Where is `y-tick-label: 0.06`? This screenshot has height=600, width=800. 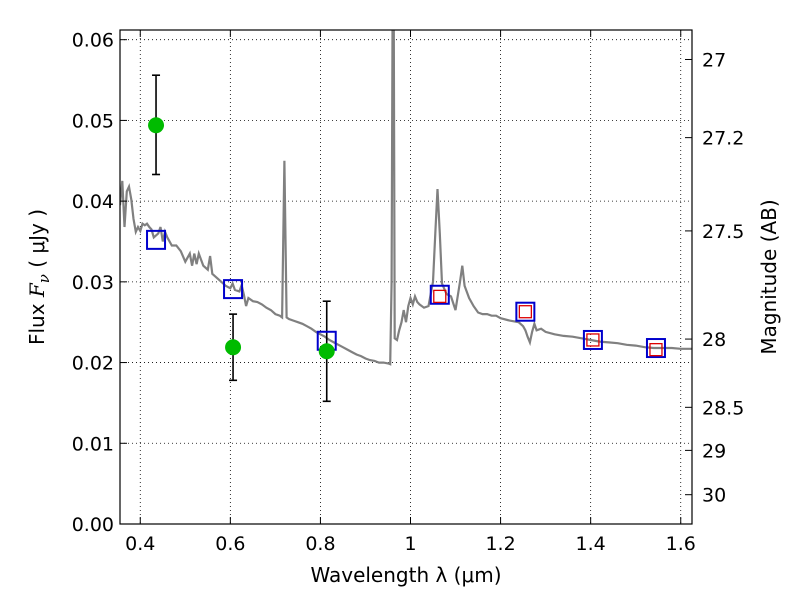 y-tick-label: 0.06 is located at coordinates (93, 41).